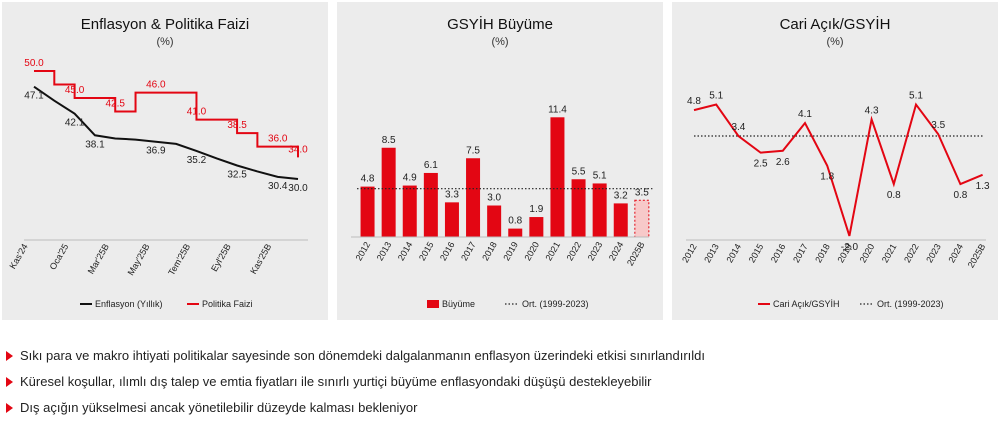 The width and height of the screenshot is (1000, 426). I want to click on bar-data-label: 4.8, so click(368, 179).